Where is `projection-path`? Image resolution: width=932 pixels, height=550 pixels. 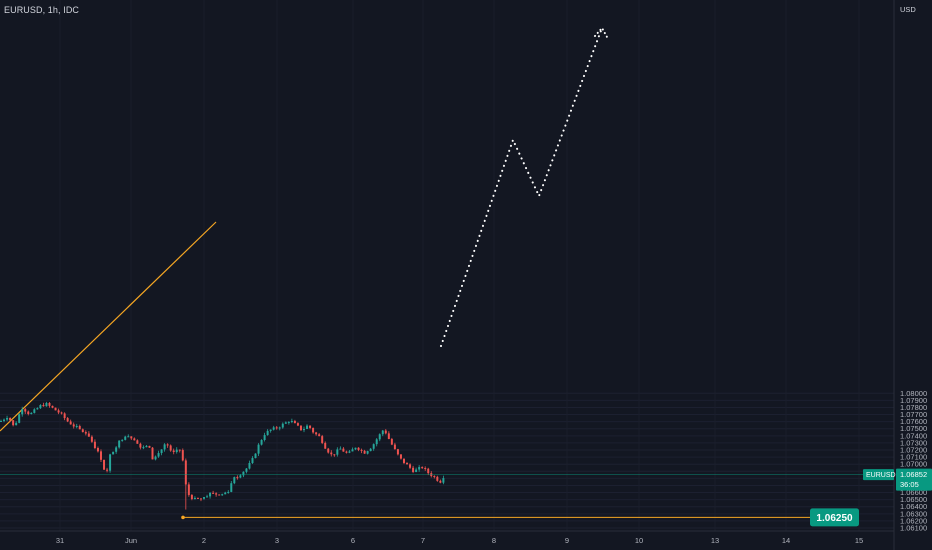 projection-path is located at coordinates (521, 187).